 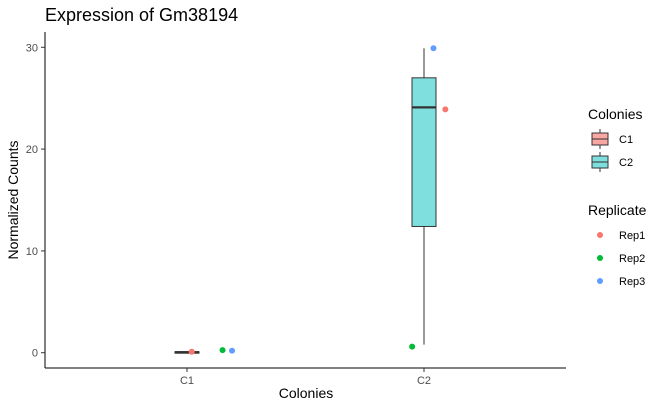 What do you see at coordinates (612, 139) in the screenshot?
I see `legend-colonies-item: C1` at bounding box center [612, 139].